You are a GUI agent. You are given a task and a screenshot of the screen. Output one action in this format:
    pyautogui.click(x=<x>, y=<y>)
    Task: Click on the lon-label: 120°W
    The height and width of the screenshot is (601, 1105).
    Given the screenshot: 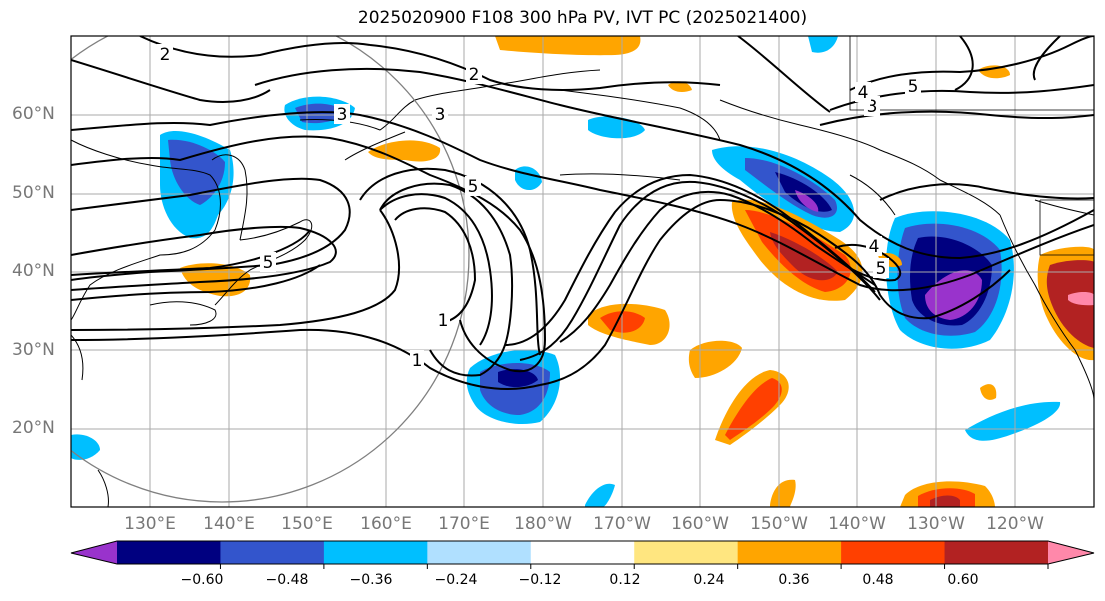 What is the action you would take?
    pyautogui.click(x=1015, y=524)
    